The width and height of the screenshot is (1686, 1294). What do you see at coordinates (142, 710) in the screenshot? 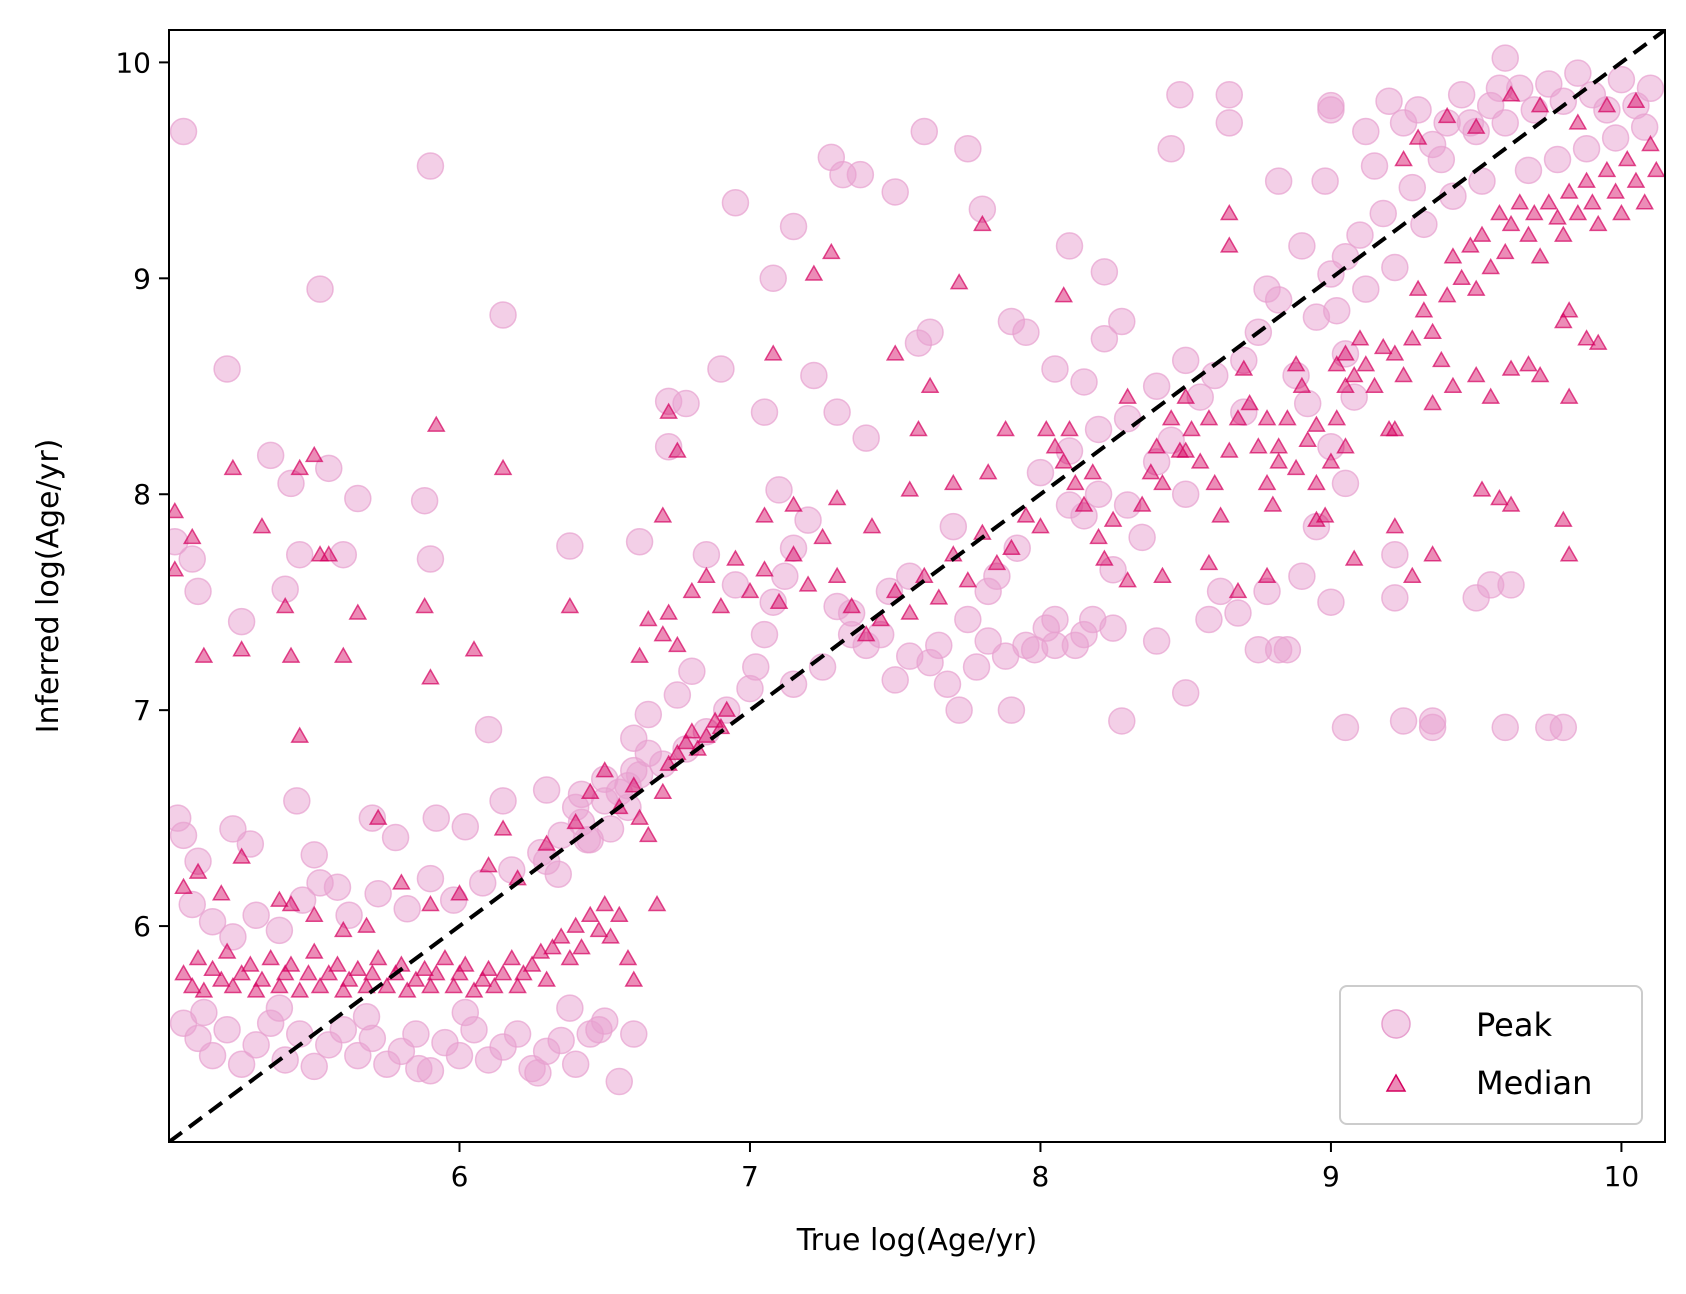
I see `y-tick-label: 7` at bounding box center [142, 710].